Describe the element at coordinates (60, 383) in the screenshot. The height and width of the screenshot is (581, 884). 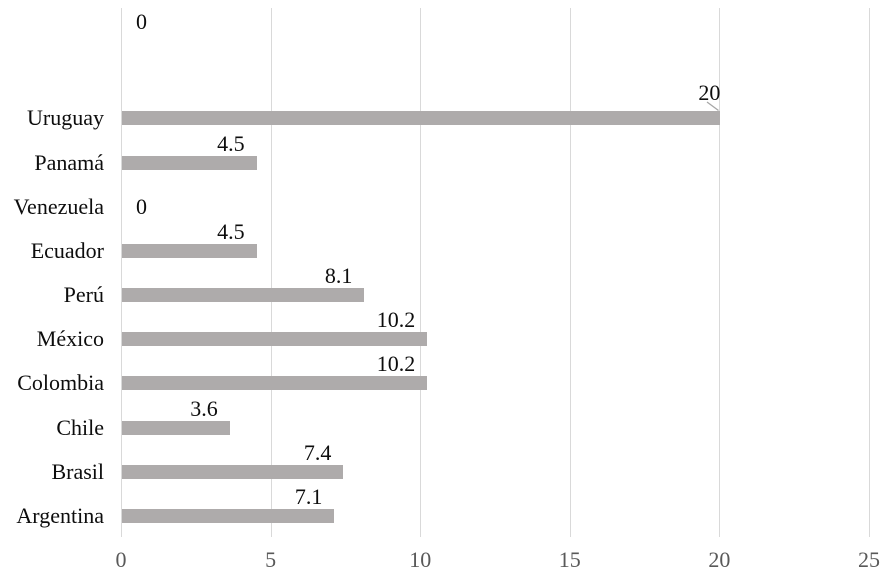
I see `category-label-colombia: Colombia` at that location.